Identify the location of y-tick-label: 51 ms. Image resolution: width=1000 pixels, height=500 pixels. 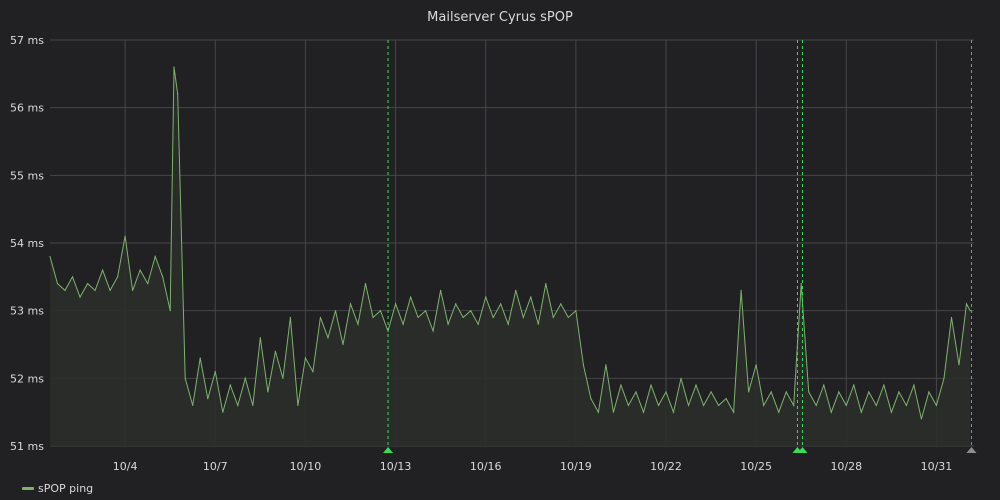
(27, 446).